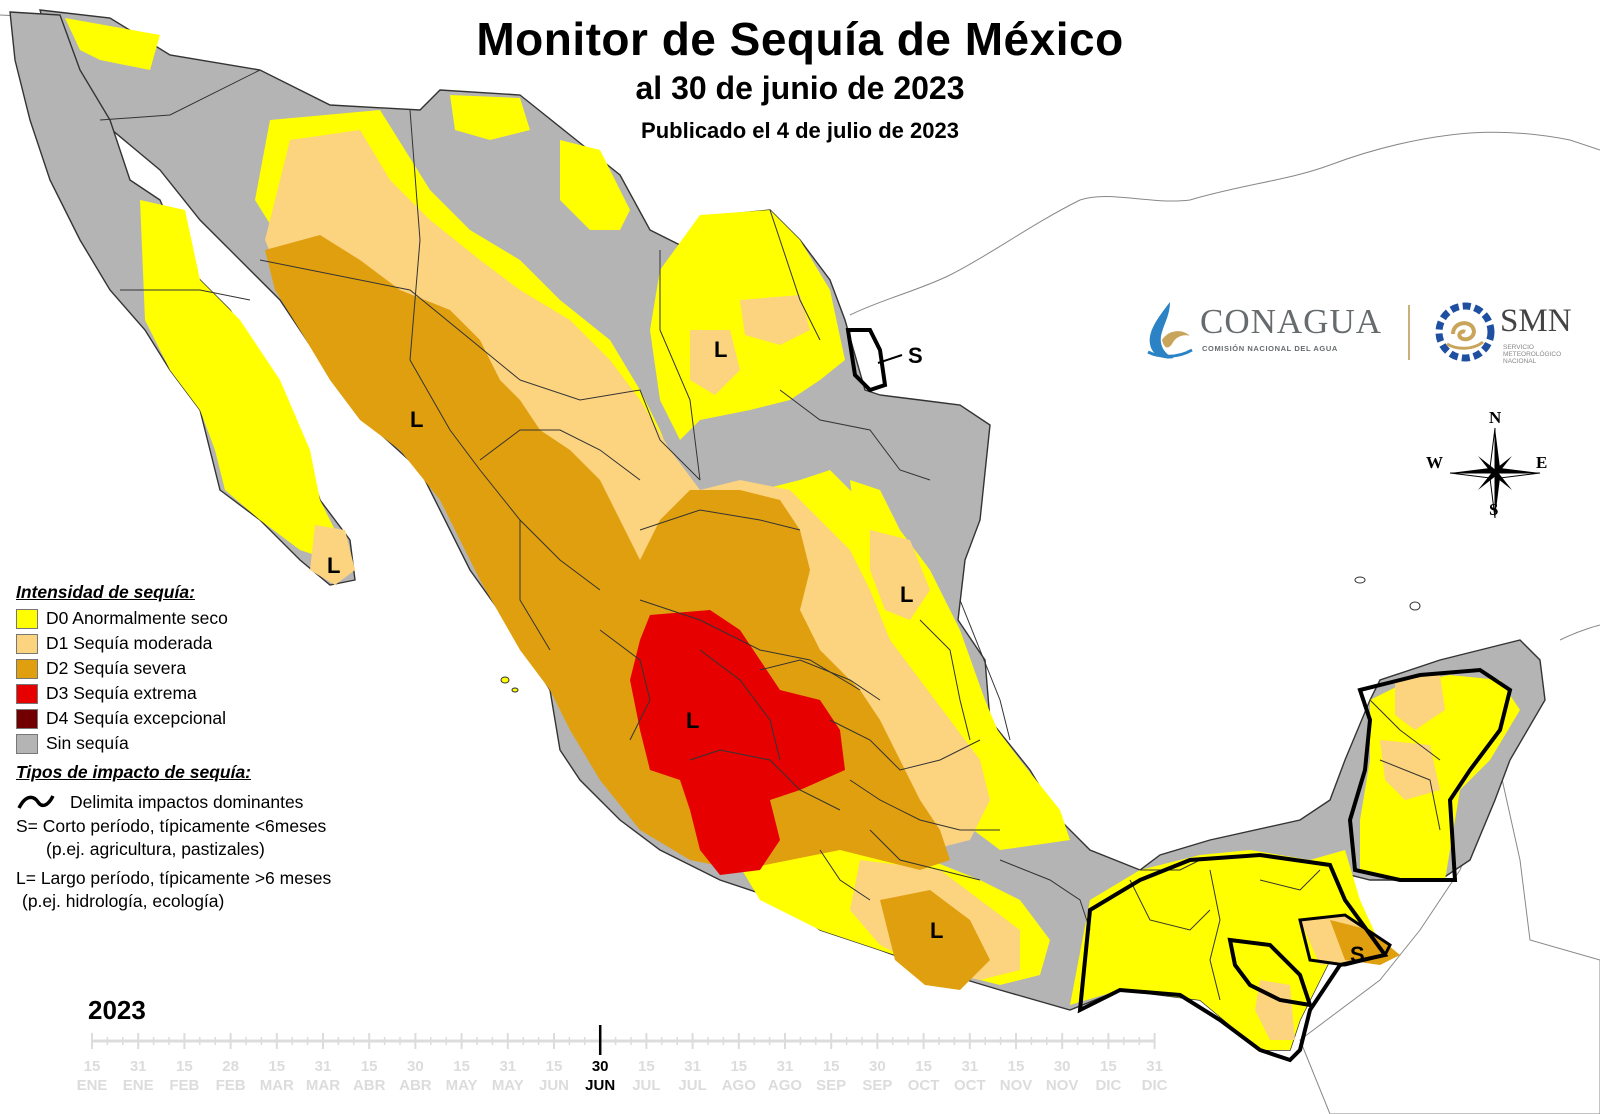 Image resolution: width=1600 pixels, height=1114 pixels. Describe the element at coordinates (92, 1085) in the screenshot. I see `timeline-month: ENE` at that location.